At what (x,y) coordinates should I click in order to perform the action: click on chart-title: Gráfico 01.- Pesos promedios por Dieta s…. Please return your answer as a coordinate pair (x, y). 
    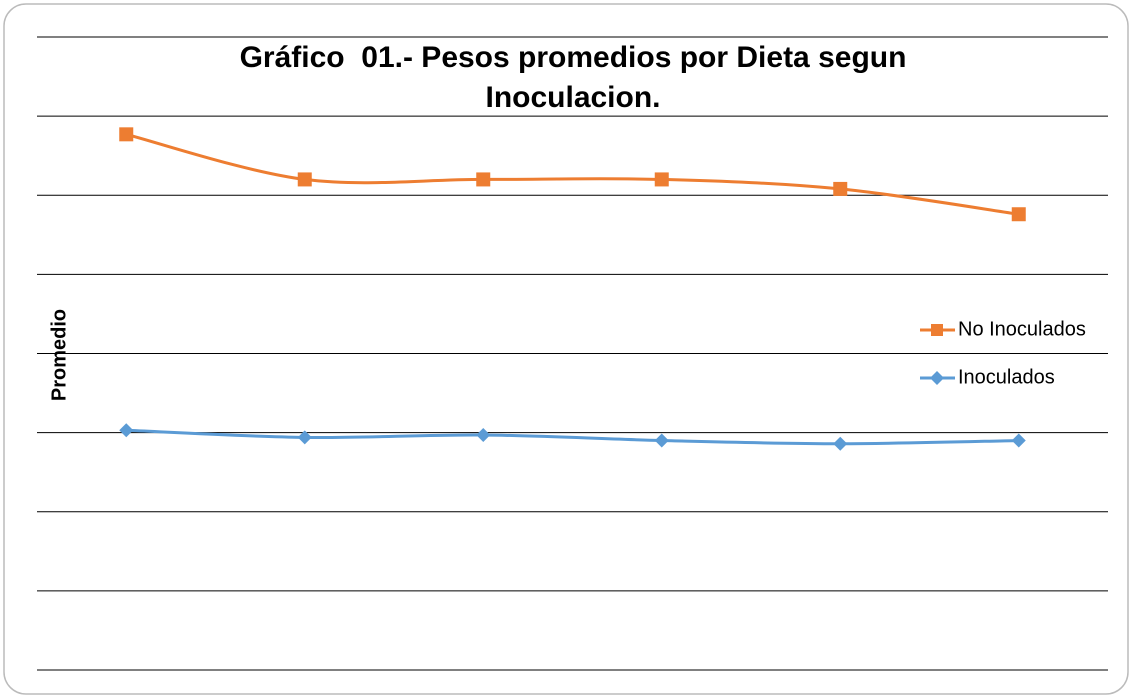
    Looking at the image, I should click on (577, 77).